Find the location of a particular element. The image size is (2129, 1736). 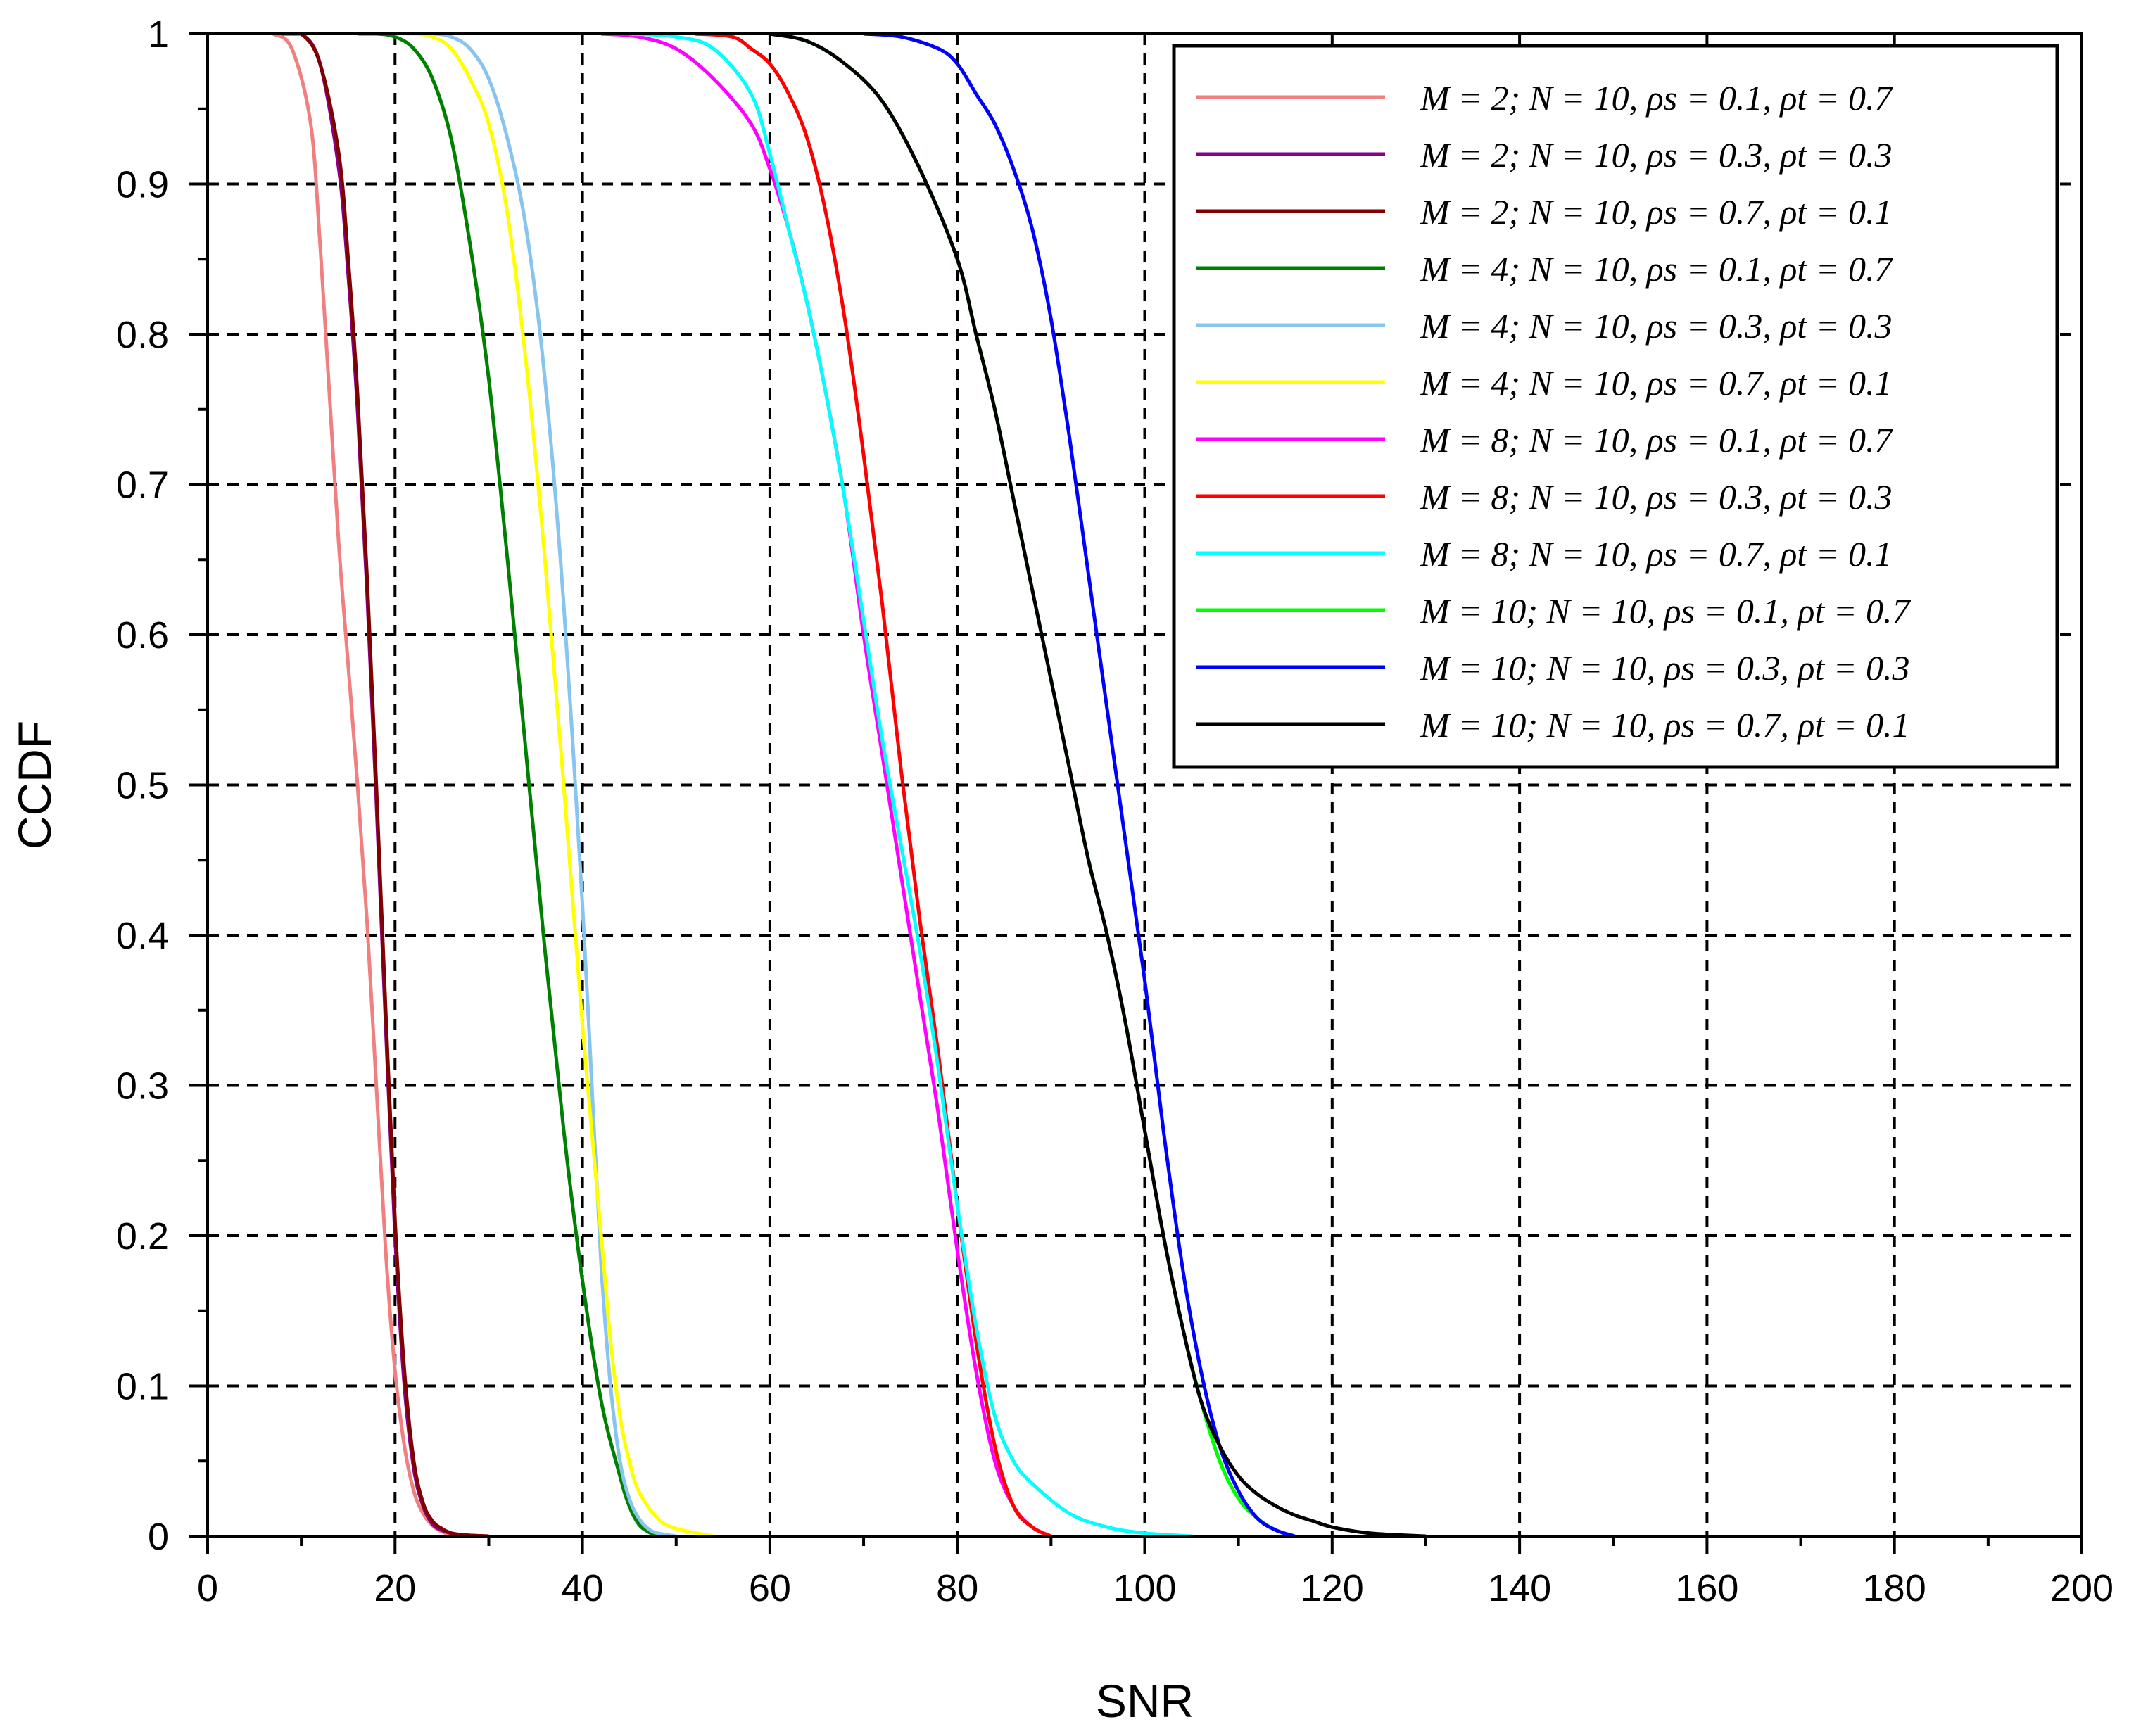

y-tick-label-7: 0.7 is located at coordinates (142, 486).